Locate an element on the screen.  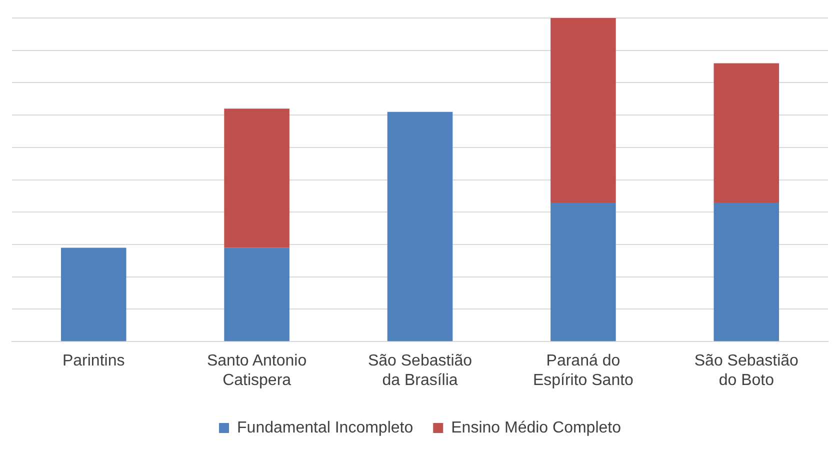
legend-label: Fundamental Incompleto is located at coordinates (325, 427).